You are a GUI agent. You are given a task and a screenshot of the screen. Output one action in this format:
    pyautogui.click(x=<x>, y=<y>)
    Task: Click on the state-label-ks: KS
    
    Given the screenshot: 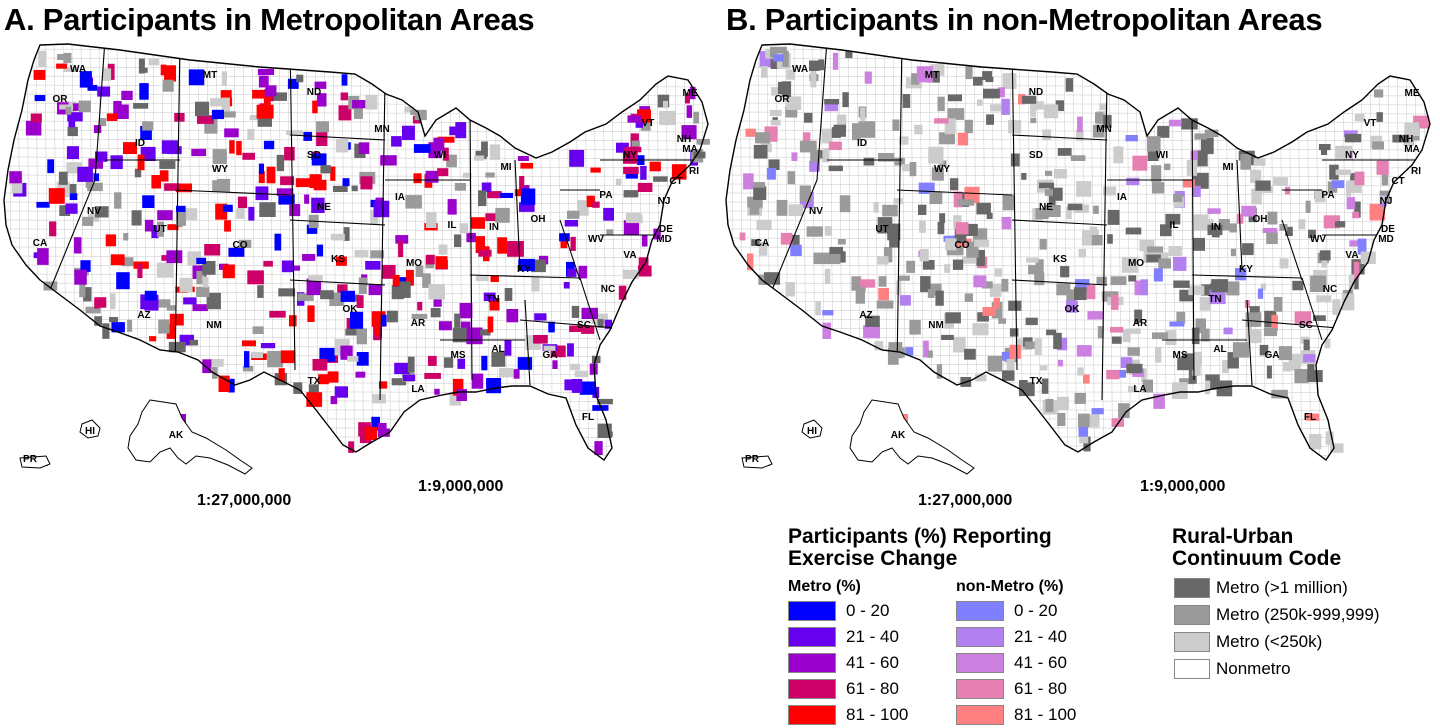 What is the action you would take?
    pyautogui.click(x=338, y=259)
    